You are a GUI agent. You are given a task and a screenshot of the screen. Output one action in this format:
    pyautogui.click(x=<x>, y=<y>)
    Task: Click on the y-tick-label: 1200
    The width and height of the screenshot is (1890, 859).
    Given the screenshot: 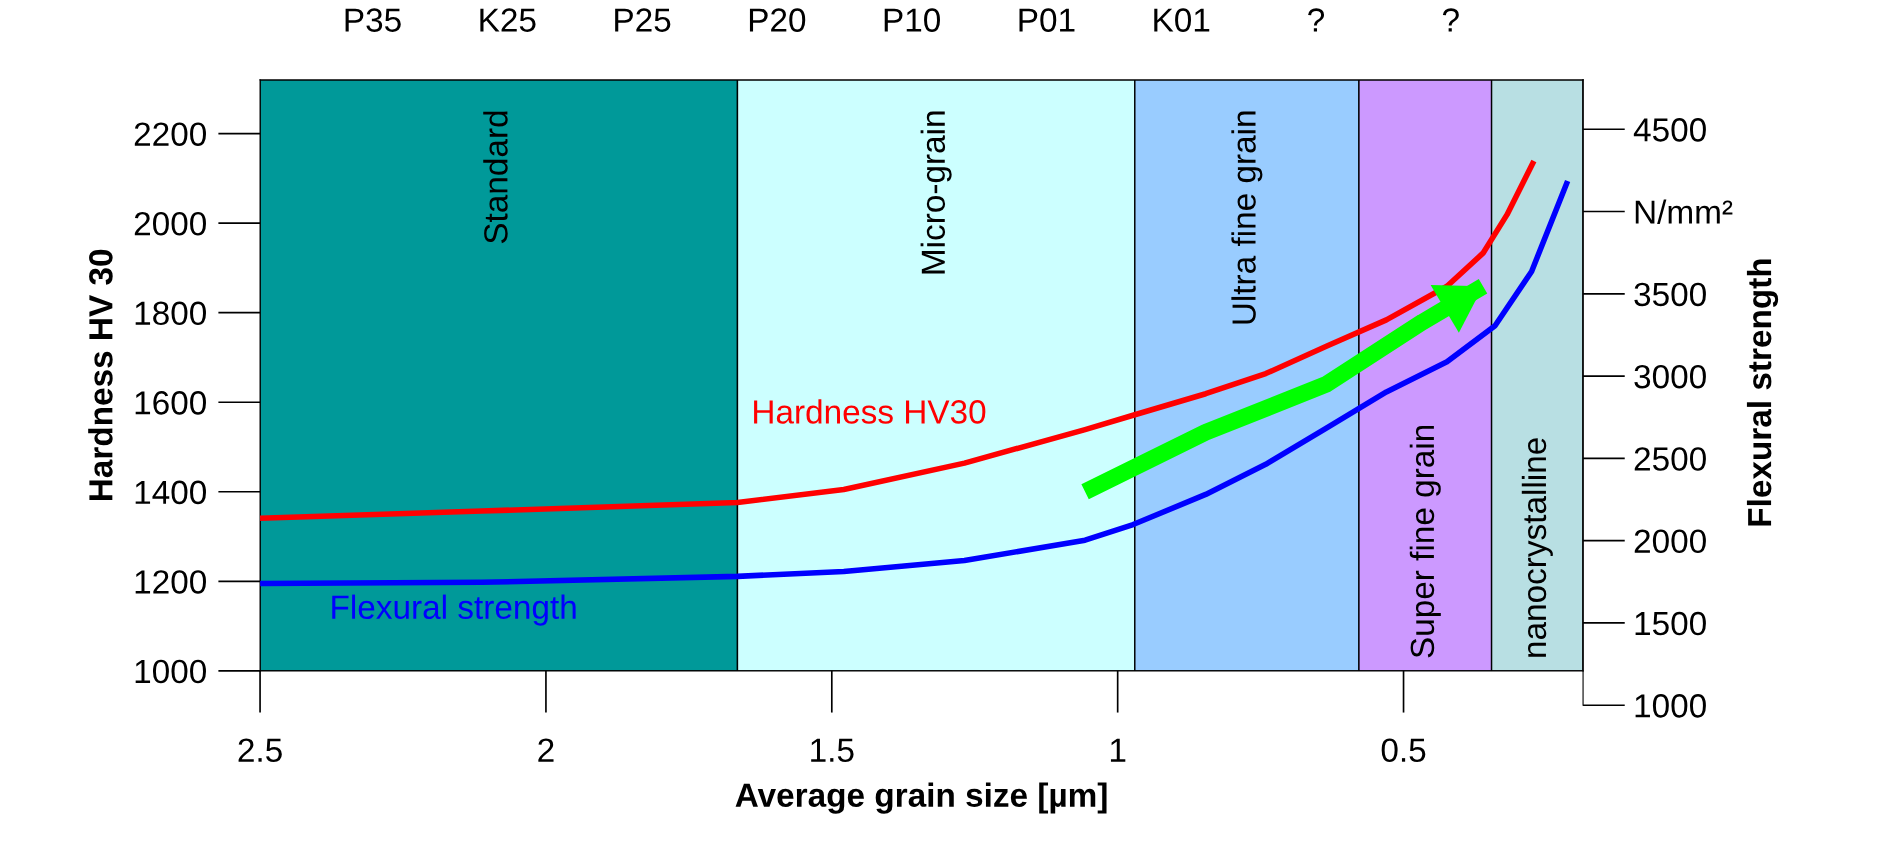 What is the action you would take?
    pyautogui.click(x=170, y=582)
    